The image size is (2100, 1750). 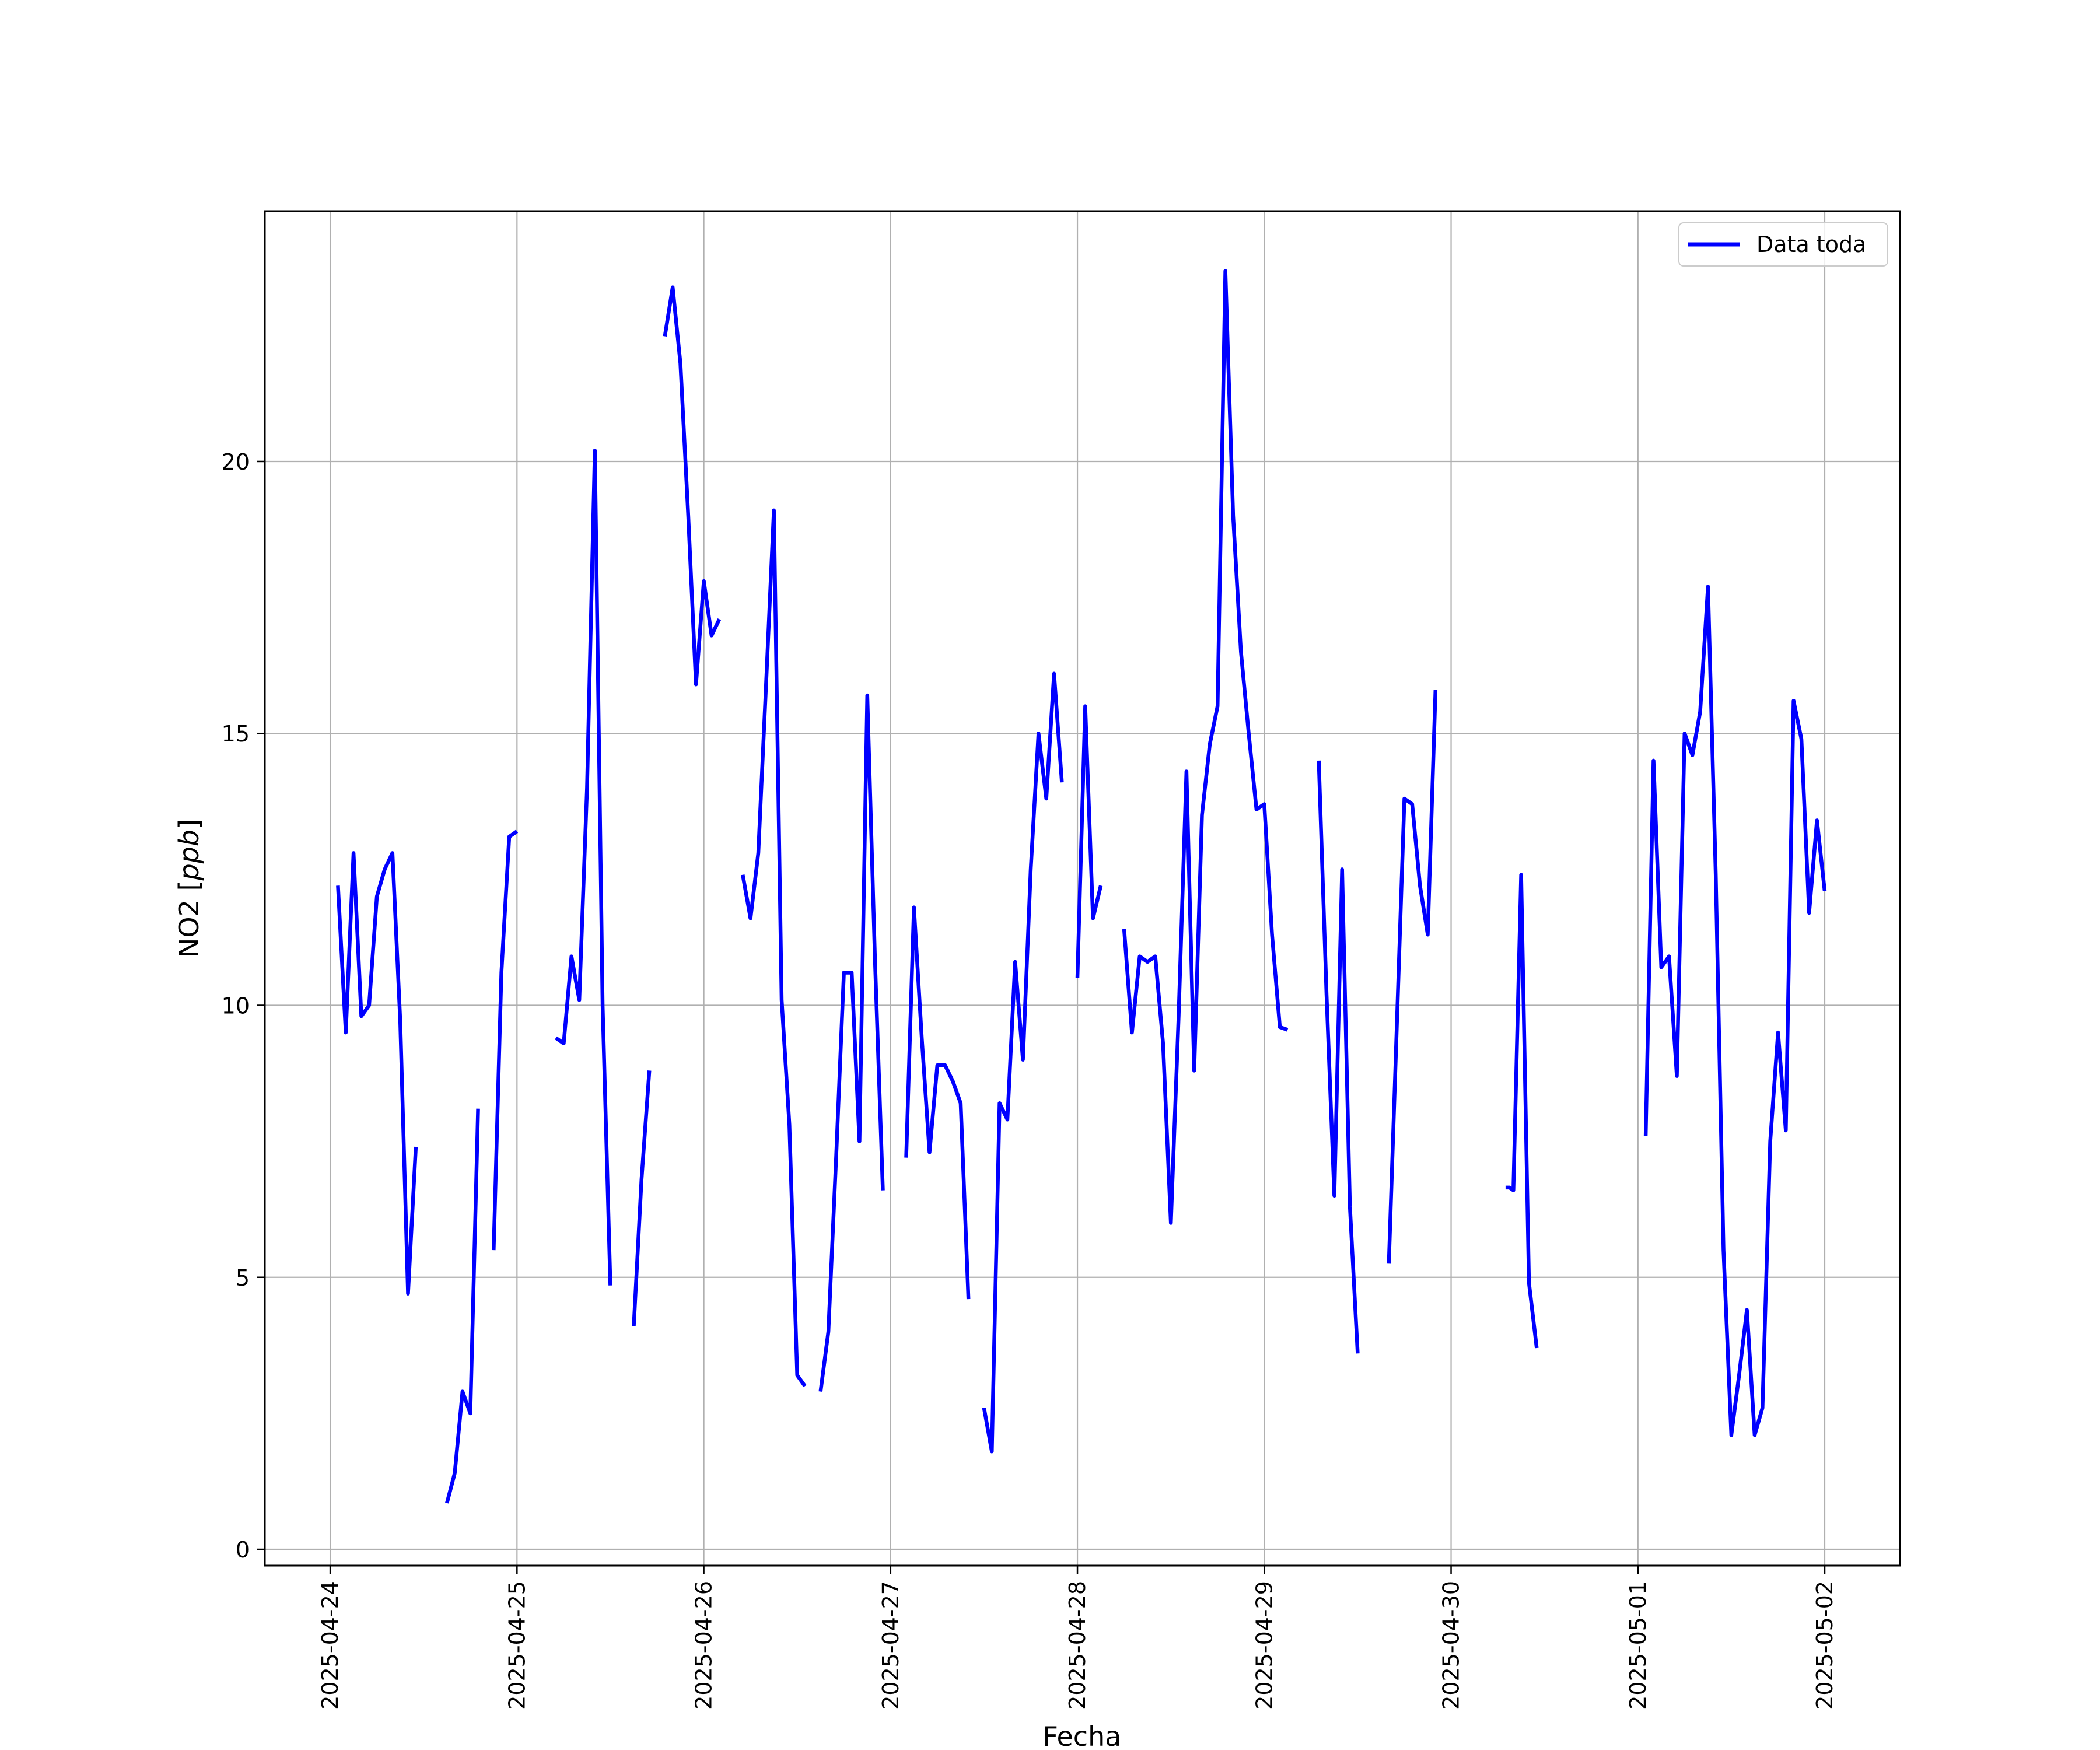 I want to click on y-axis-title-unit: ppb, so click(x=189, y=855).